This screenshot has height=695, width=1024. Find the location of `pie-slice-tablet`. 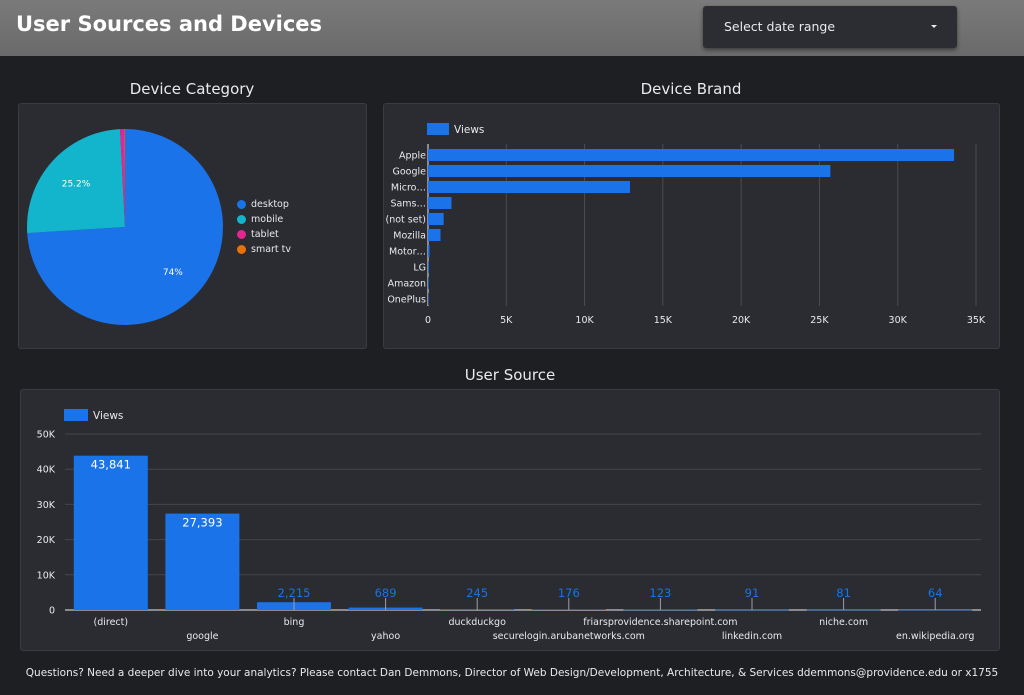

pie-slice-tablet is located at coordinates (122, 178).